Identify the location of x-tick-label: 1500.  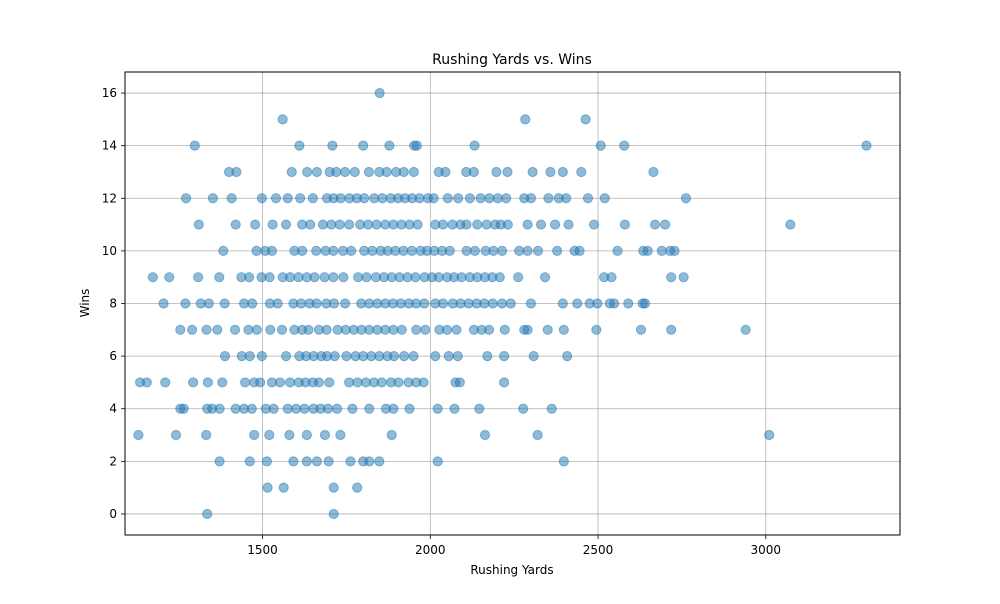
(262, 550).